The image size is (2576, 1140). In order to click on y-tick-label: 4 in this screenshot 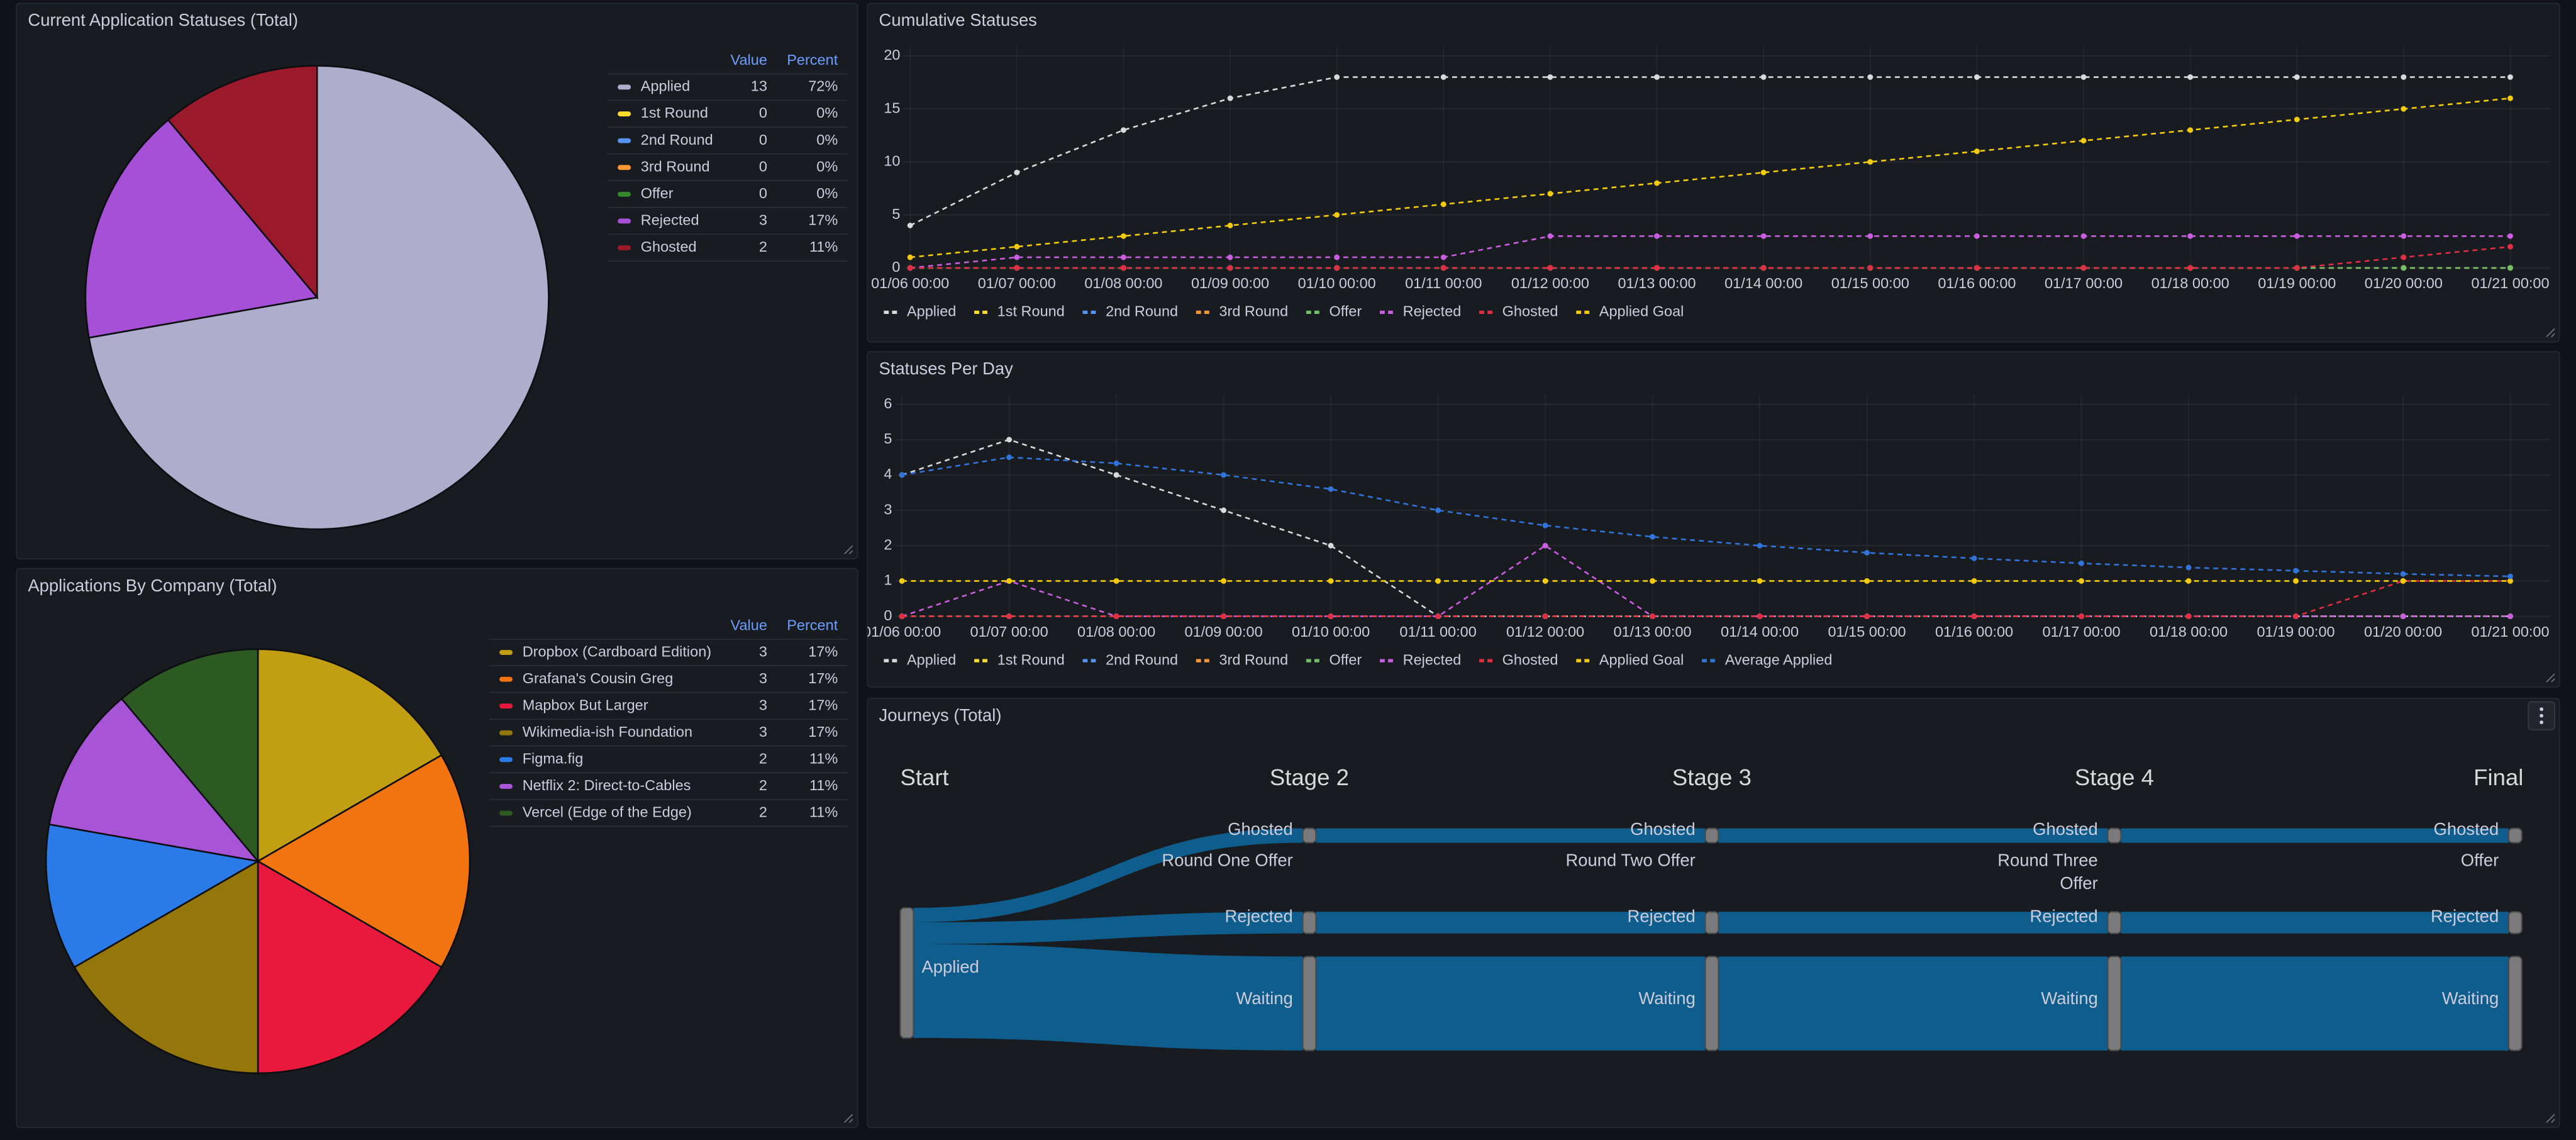, I will do `click(888, 474)`.